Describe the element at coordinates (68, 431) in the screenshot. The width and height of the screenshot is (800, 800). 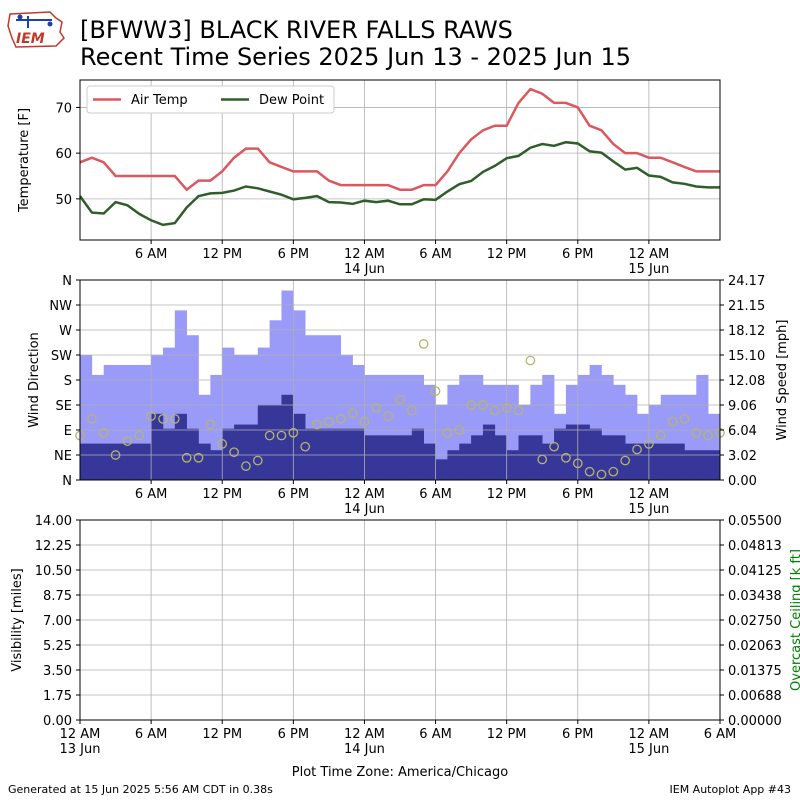
I see `direction-tick-label: E` at that location.